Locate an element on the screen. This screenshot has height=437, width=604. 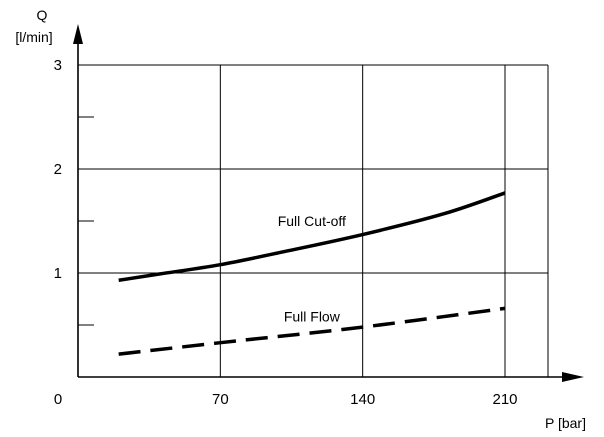
annotation-full-flow: Full Flow is located at coordinates (312, 317).